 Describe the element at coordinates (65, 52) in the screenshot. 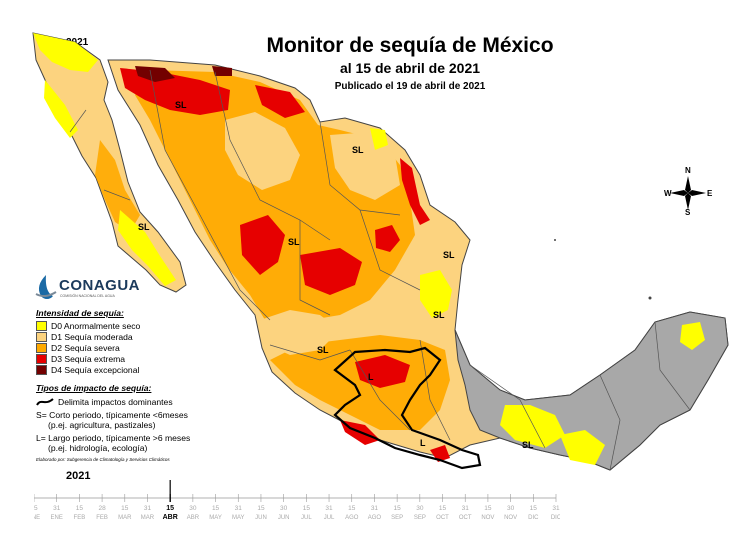

I see `d0-baja-north` at that location.